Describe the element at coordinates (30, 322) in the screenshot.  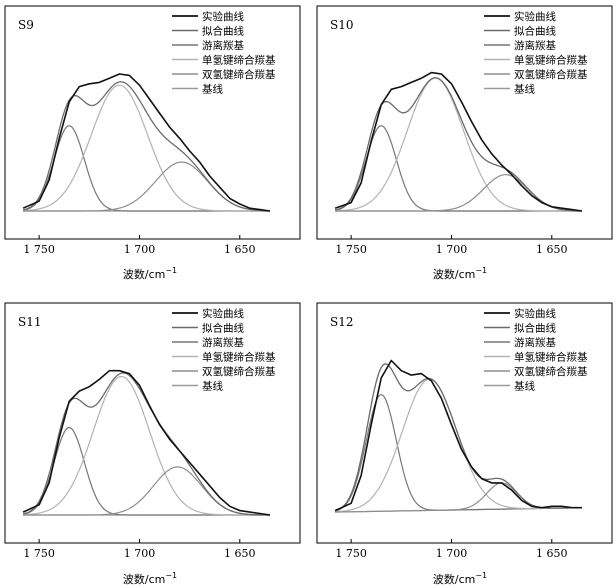
I see `panel-title: S11` at that location.